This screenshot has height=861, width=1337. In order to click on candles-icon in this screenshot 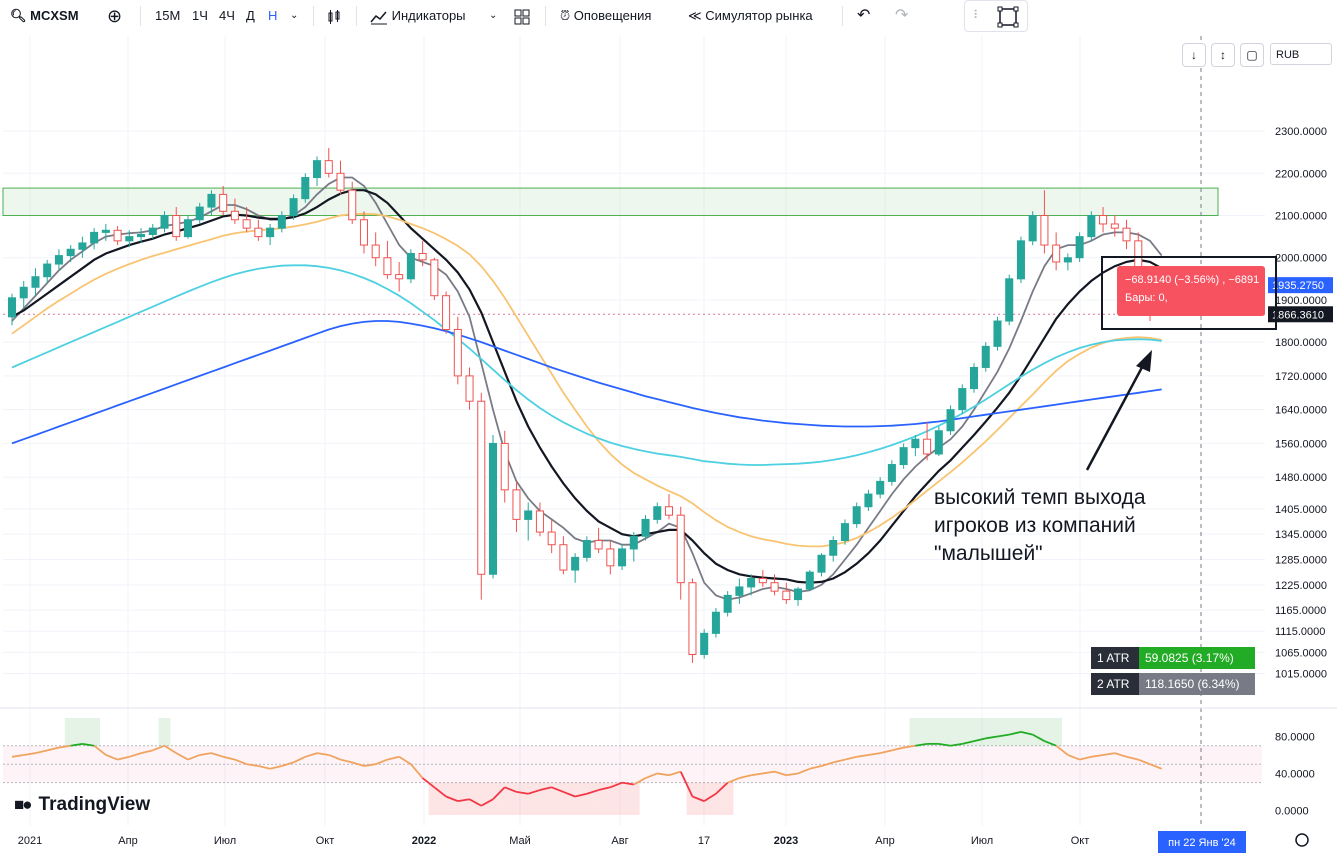, I will do `click(334, 16)`.